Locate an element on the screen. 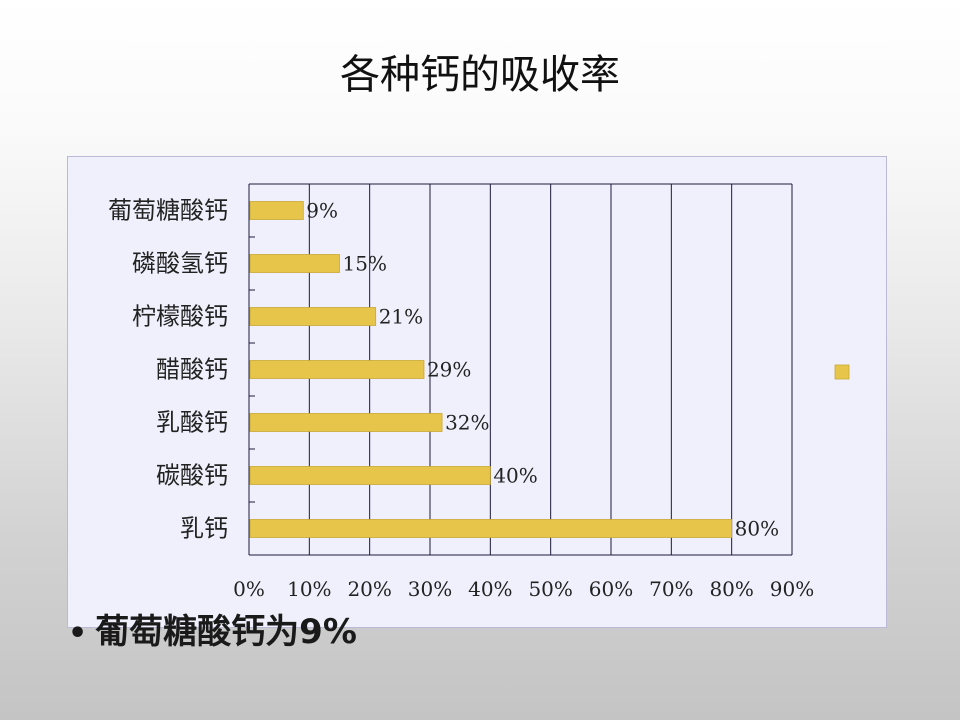 Image resolution: width=960 pixels, height=720 pixels. legend is located at coordinates (842, 372).